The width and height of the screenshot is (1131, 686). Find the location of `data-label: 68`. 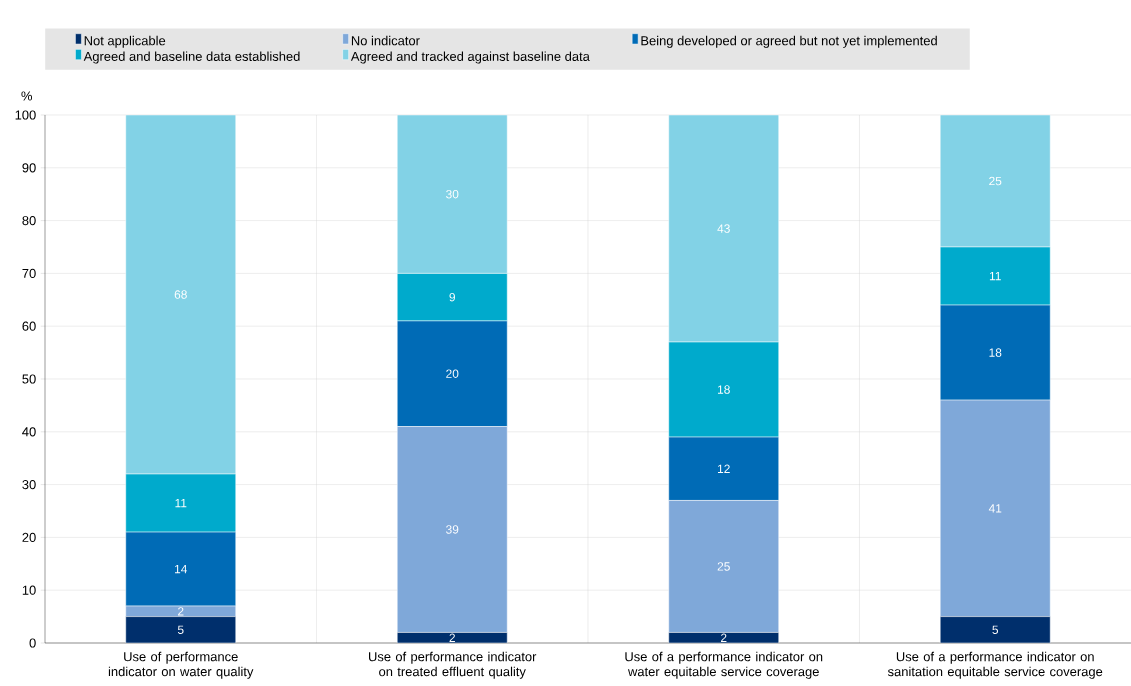

data-label: 68 is located at coordinates (180, 294).